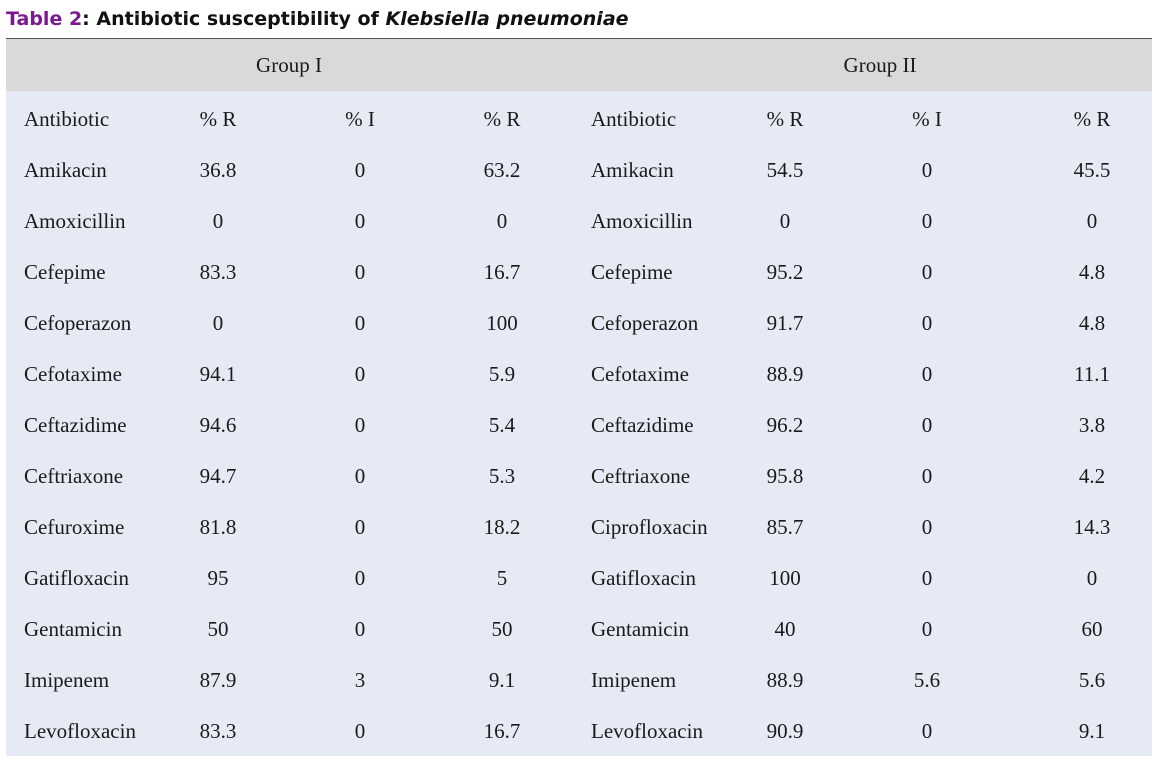 This screenshot has width=1153, height=757. Describe the element at coordinates (502, 527) in the screenshot. I see `group-1-susceptible-pct: 18.2` at that location.